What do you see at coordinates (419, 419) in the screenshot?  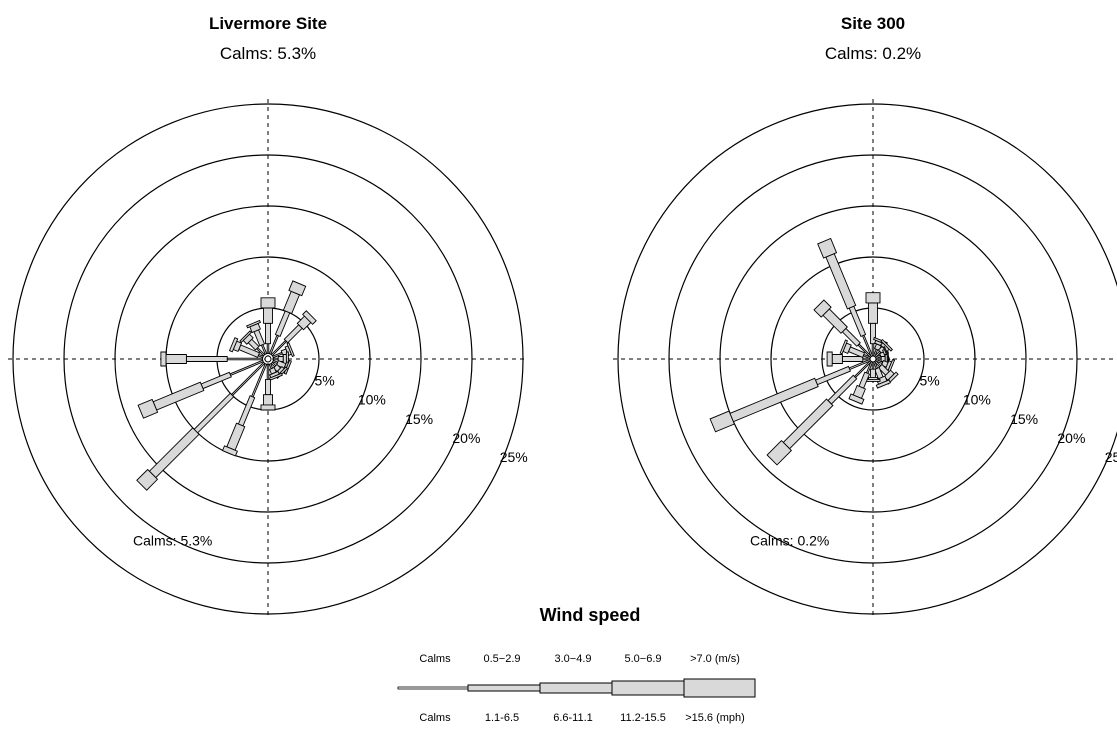 I see `ring-label-15-livermore: 15%` at bounding box center [419, 419].